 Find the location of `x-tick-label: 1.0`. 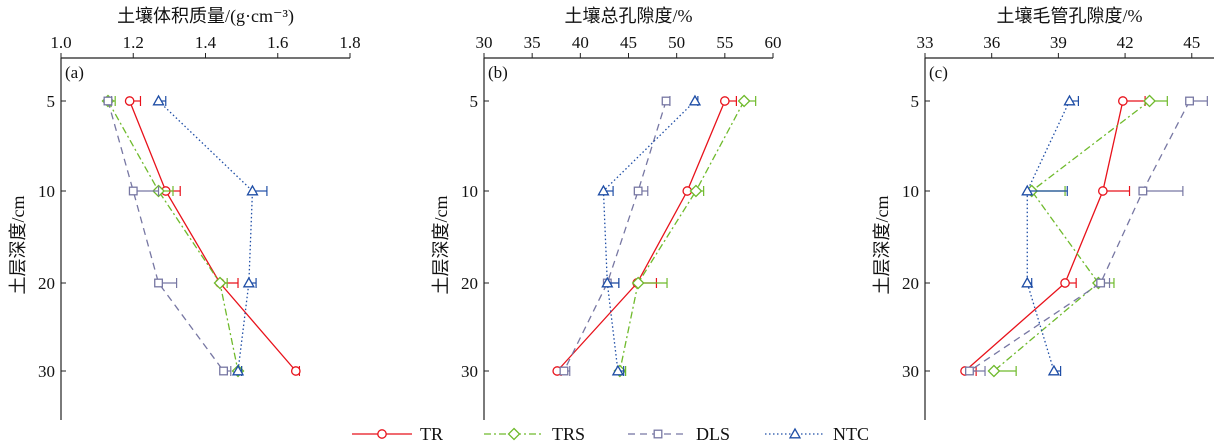

x-tick-label: 1.0 is located at coordinates (60, 42).